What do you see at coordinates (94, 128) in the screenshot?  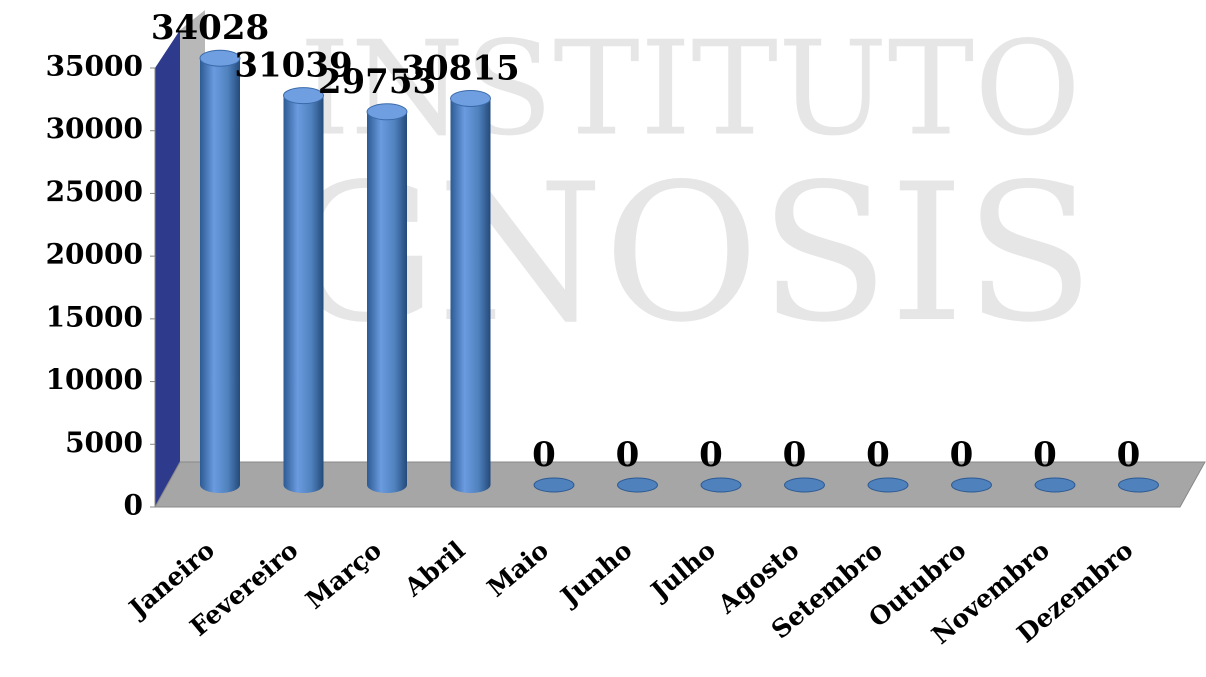 I see `y-tick-label: 30000` at bounding box center [94, 128].